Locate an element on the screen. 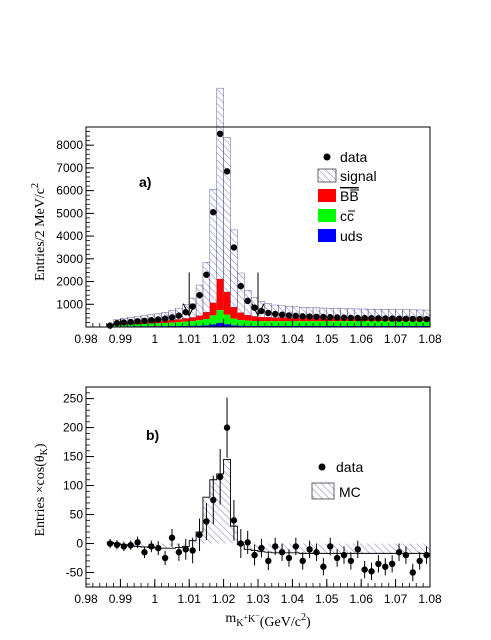  legend-signal-swatch is located at coordinates (327, 175).